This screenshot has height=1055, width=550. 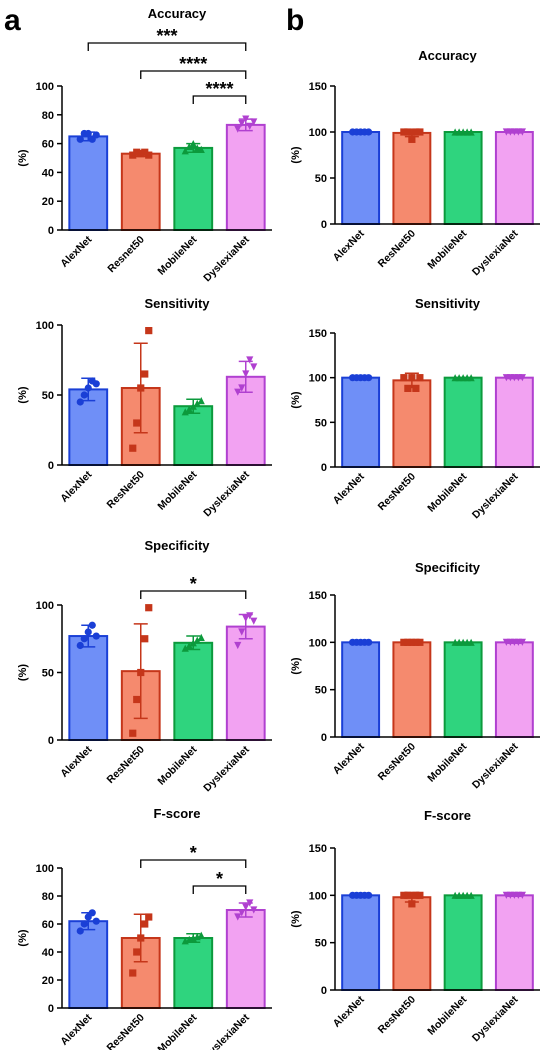 What do you see at coordinates (219, 89) in the screenshot?
I see `significance-label: ****` at bounding box center [219, 89].